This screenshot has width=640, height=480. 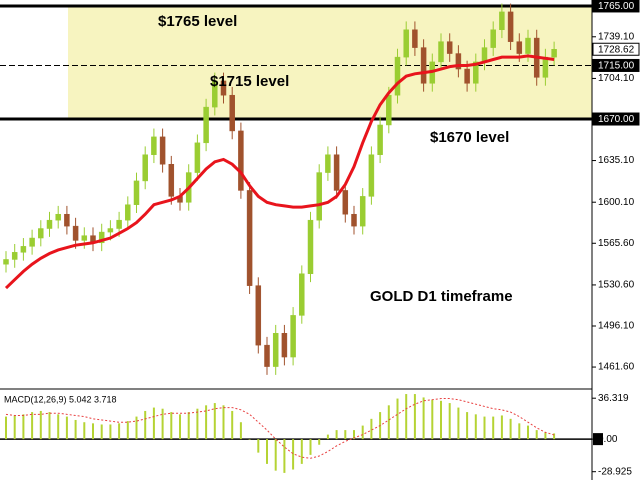 I want to click on y-tick-label: 1565.60, so click(x=616, y=243).